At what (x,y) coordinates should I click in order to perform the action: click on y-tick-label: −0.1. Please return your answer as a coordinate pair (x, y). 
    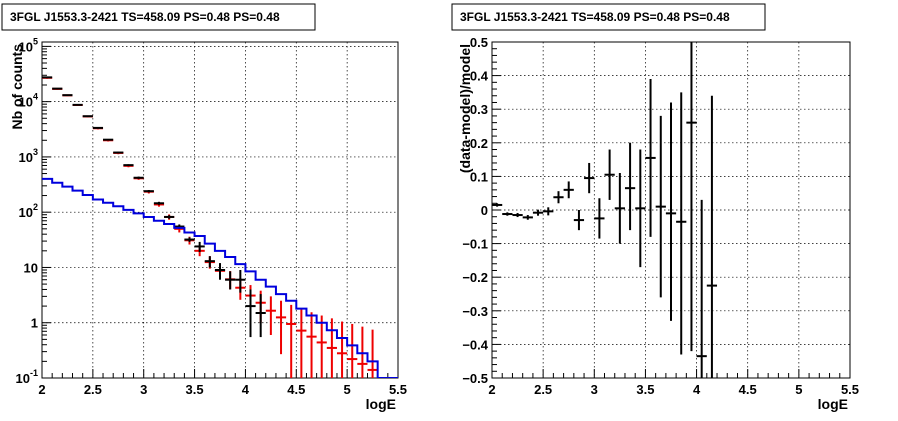
    Looking at the image, I should click on (475, 244).